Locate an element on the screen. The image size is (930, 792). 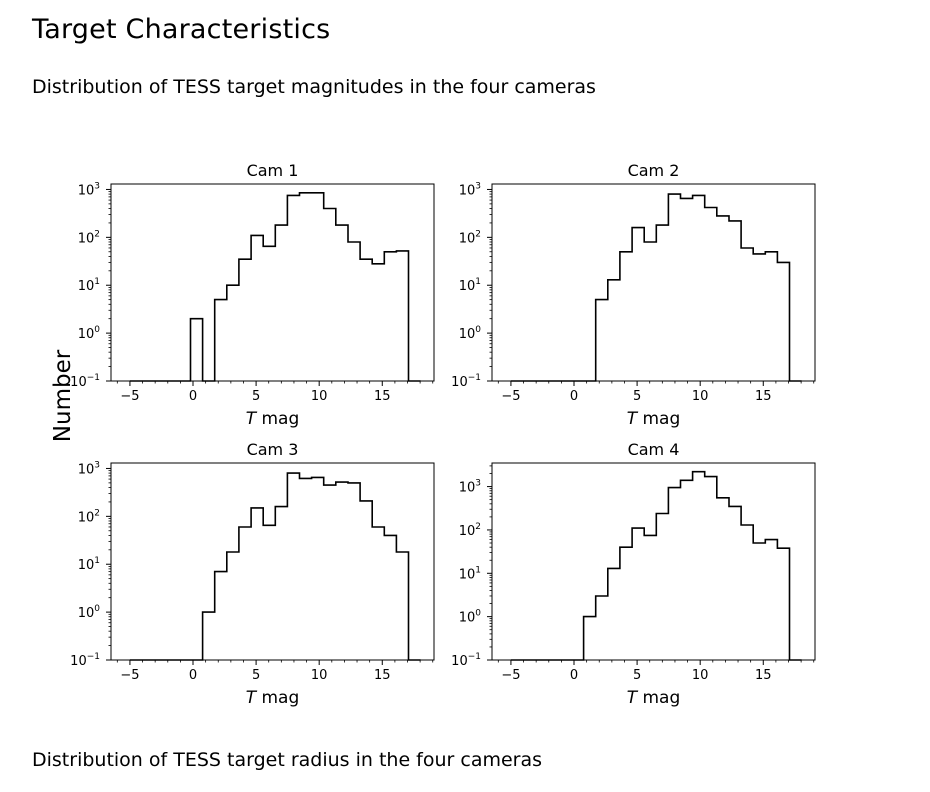
cam-1-x-axis-label: T mag is located at coordinates (273, 419).